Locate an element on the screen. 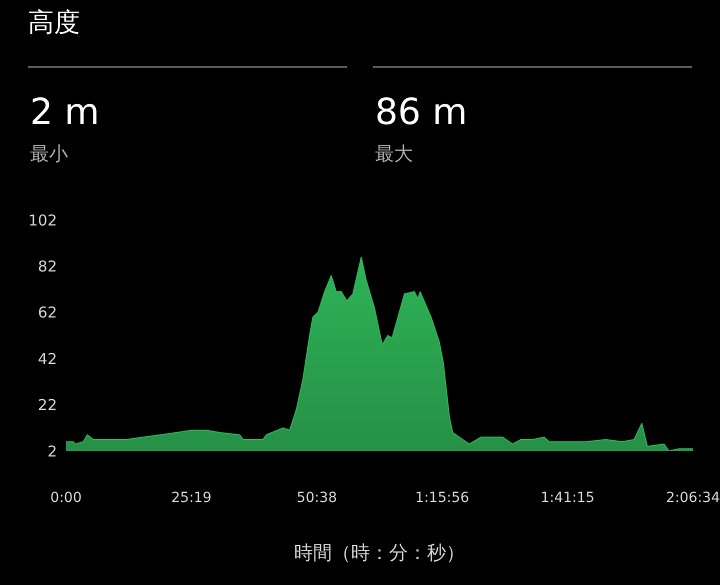  text: 2 m is located at coordinates (65, 112).